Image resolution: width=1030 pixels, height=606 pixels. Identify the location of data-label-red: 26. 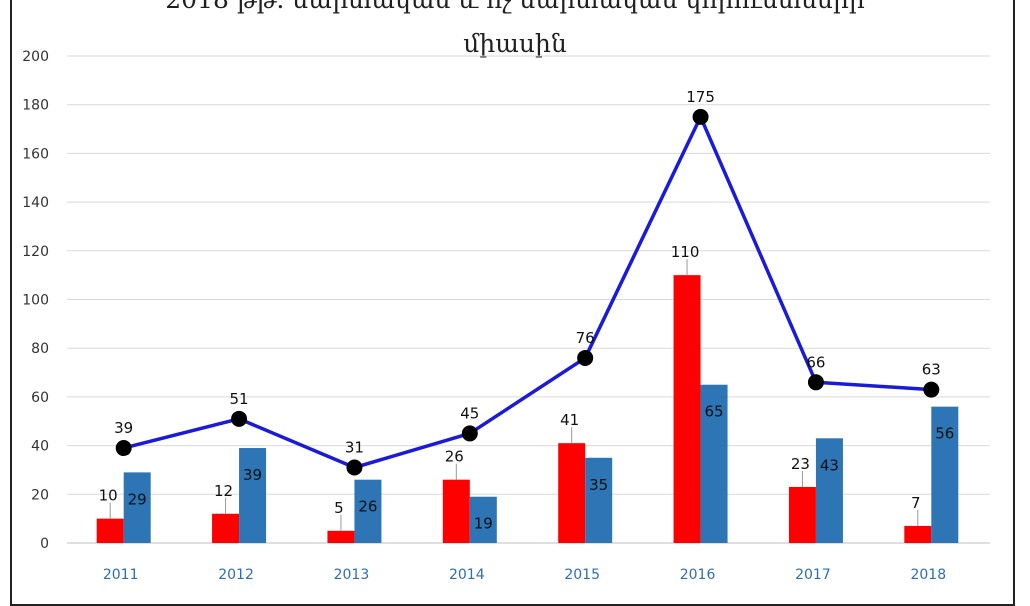
(454, 457).